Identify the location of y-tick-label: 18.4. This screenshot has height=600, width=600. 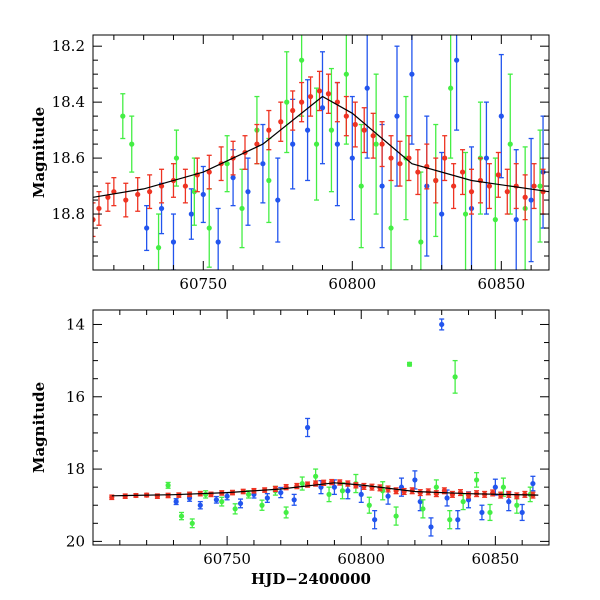
(68, 102).